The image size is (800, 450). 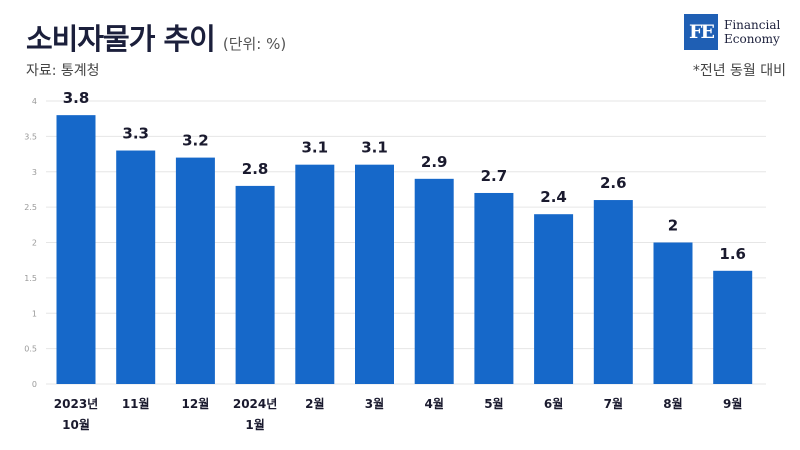 I want to click on y-tick-label: 0.5, so click(x=30, y=349).